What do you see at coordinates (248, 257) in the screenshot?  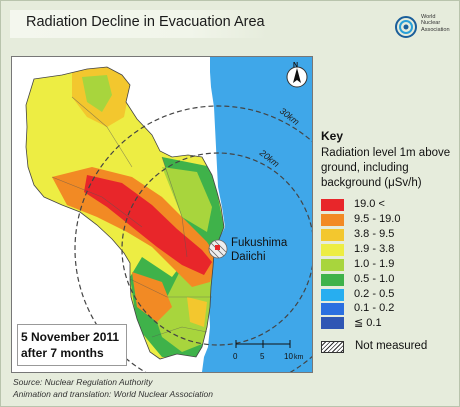 I see `plant-label-line-2: Daiichi` at bounding box center [248, 257].